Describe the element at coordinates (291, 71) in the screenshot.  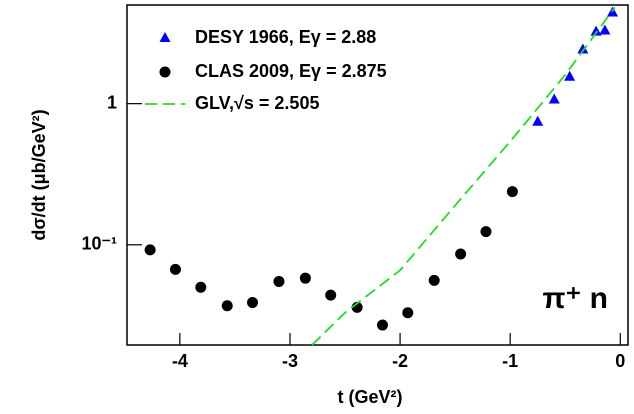
I see `legend-label: CLAS 2009, Eγ = 2.875` at that location.